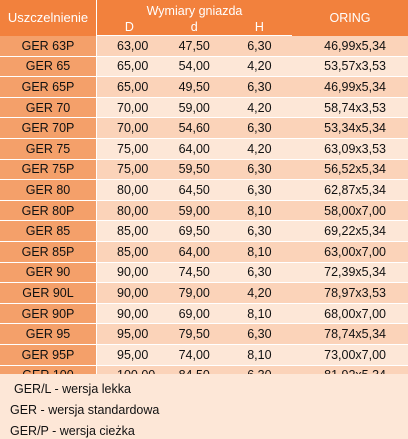 The width and height of the screenshot is (408, 439). I want to click on oring-size-cell: 53,57x3,53, so click(350, 67).